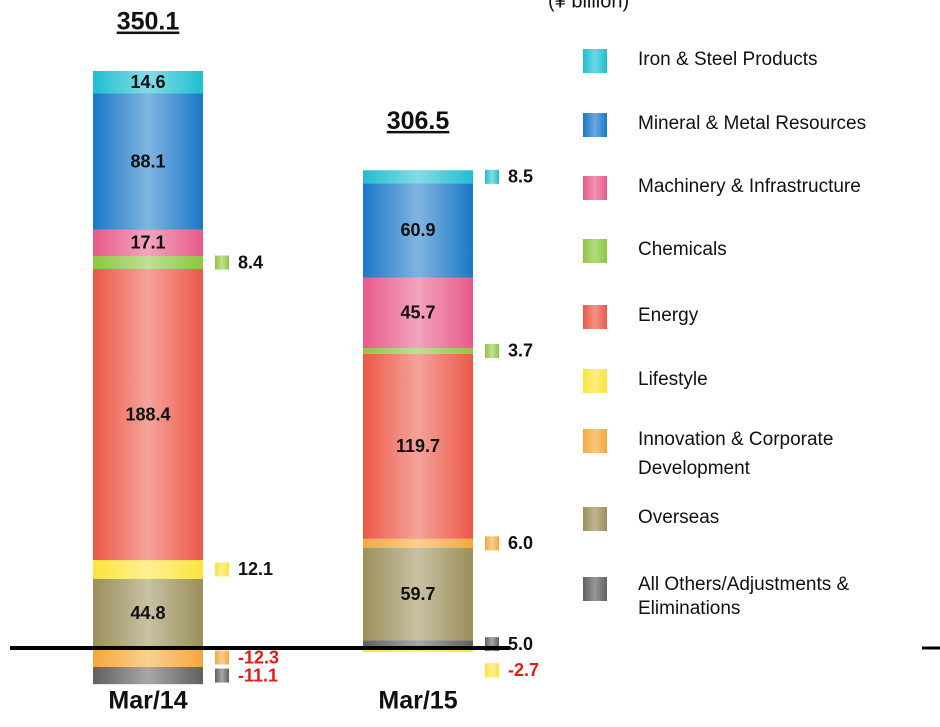 This screenshot has height=727, width=940. Describe the element at coordinates (417, 701) in the screenshot. I see `x-tick-label: Mar/15` at that location.